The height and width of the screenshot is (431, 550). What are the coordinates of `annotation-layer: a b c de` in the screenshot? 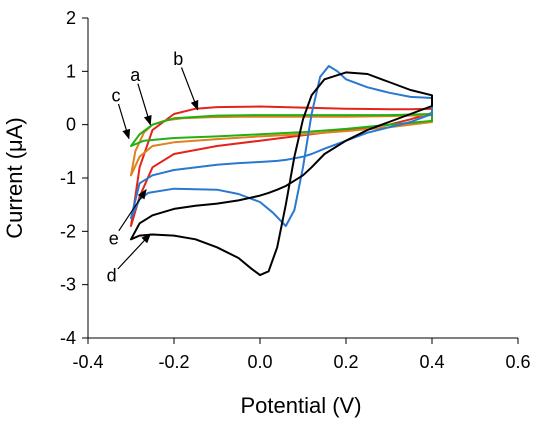 It's located at (153, 167).